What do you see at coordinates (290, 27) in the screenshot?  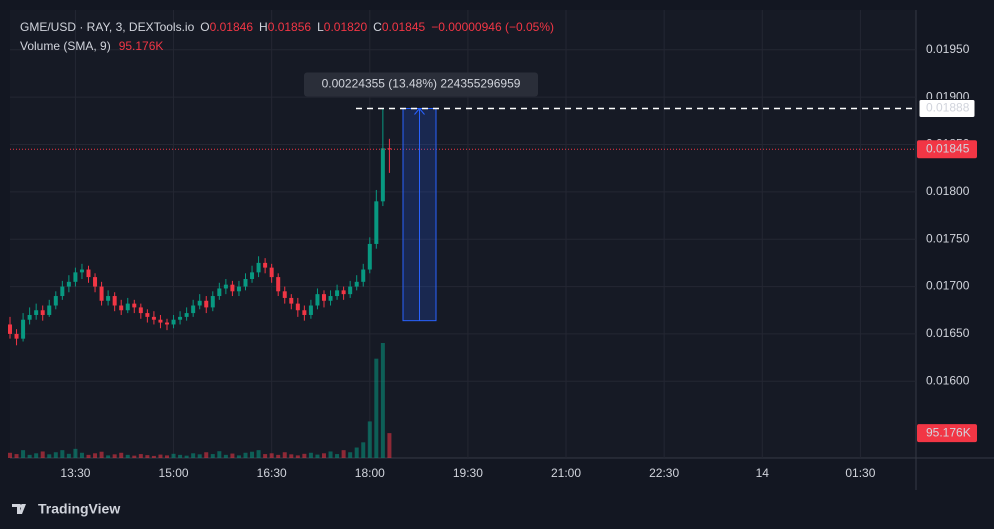 I see `high: 0.01856` at bounding box center [290, 27].